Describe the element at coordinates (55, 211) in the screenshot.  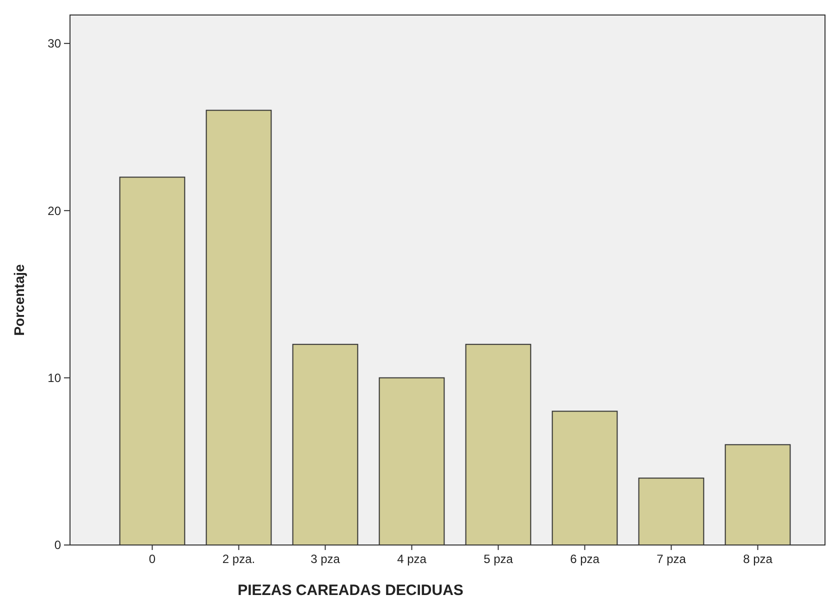
I see `y-tick-label: 20` at that location.